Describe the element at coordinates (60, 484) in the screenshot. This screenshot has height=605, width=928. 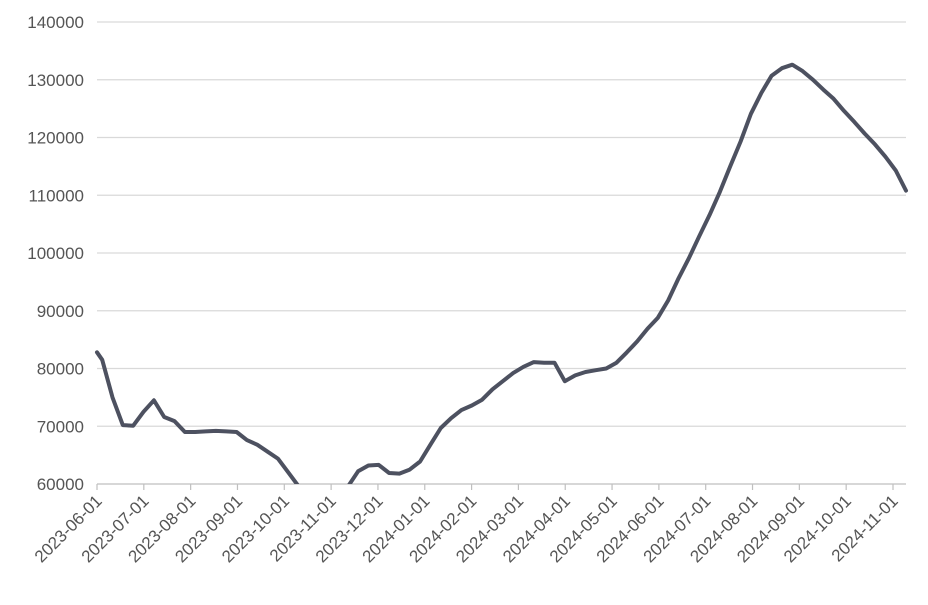
I see `y-tick-label: 60000` at that location.